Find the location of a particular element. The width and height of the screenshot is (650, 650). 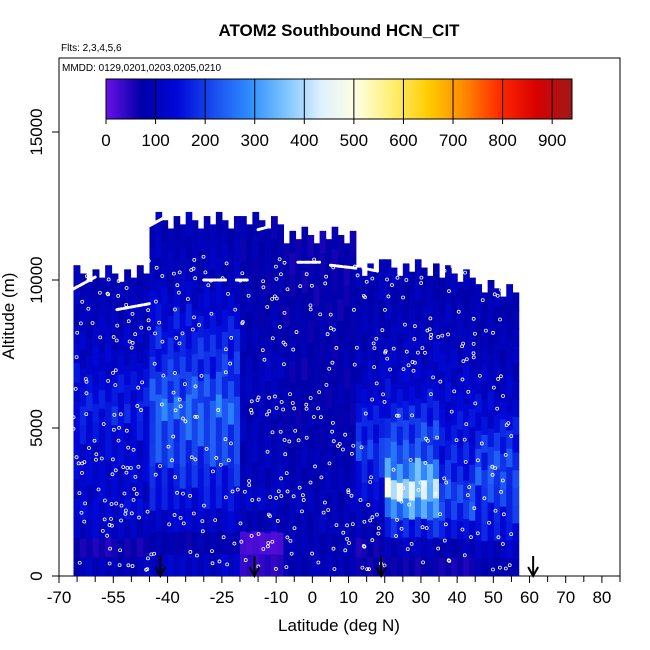

y-tick-label: 0 is located at coordinates (36, 575).